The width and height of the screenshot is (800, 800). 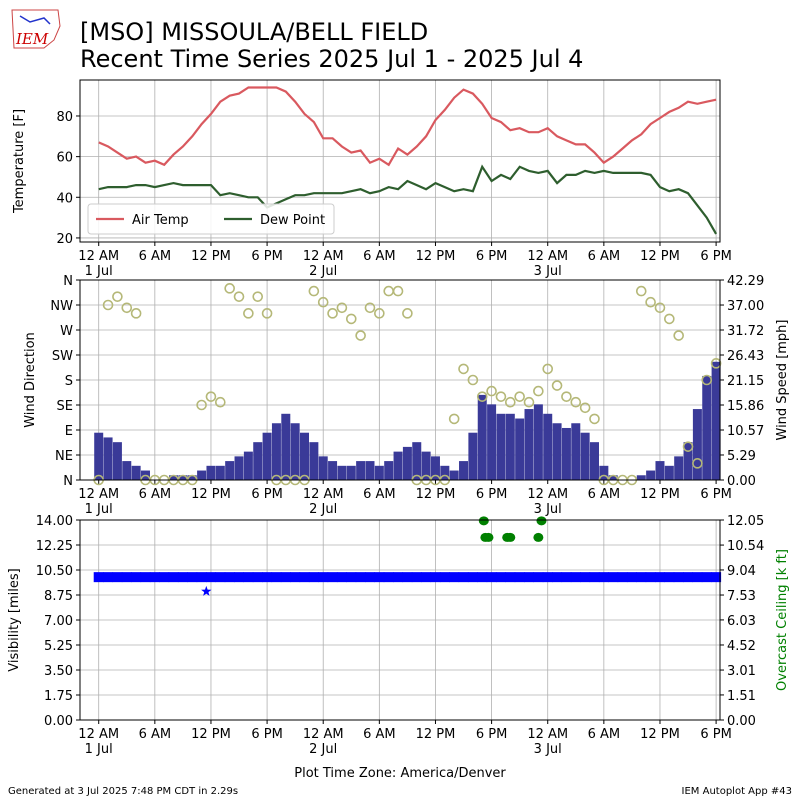 I want to click on x-tick-label-line: 1 Jul, so click(x=99, y=749).